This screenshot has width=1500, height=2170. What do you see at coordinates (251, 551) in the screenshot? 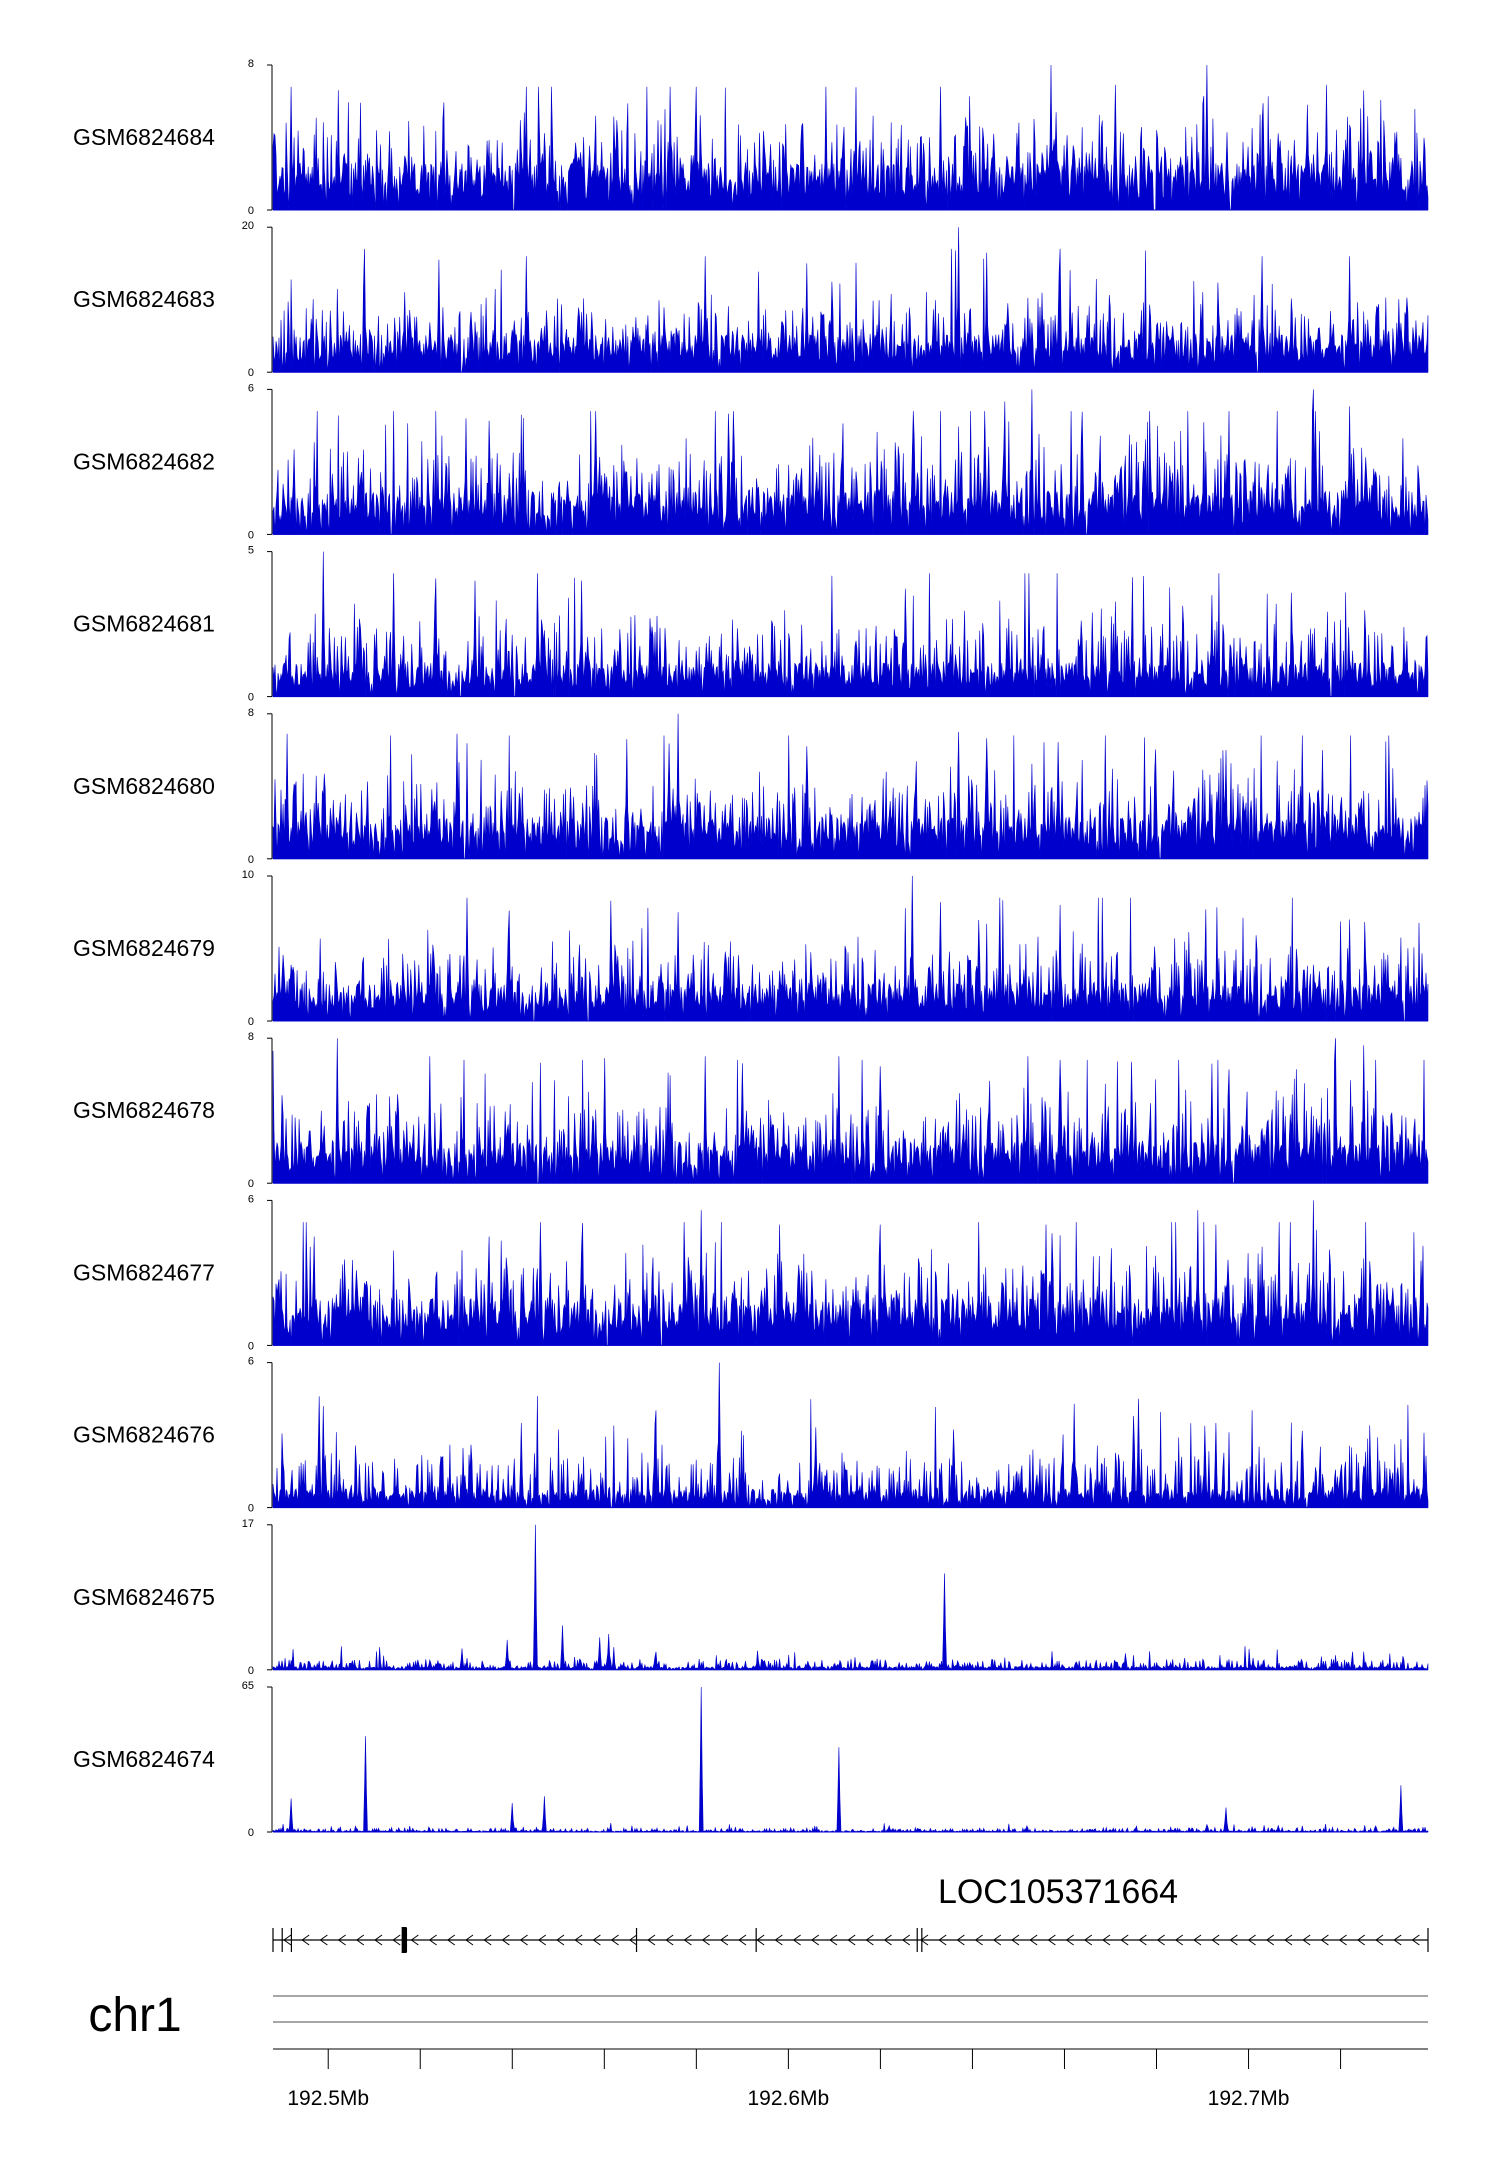
I see `y-tick-label-max: 5` at bounding box center [251, 551].